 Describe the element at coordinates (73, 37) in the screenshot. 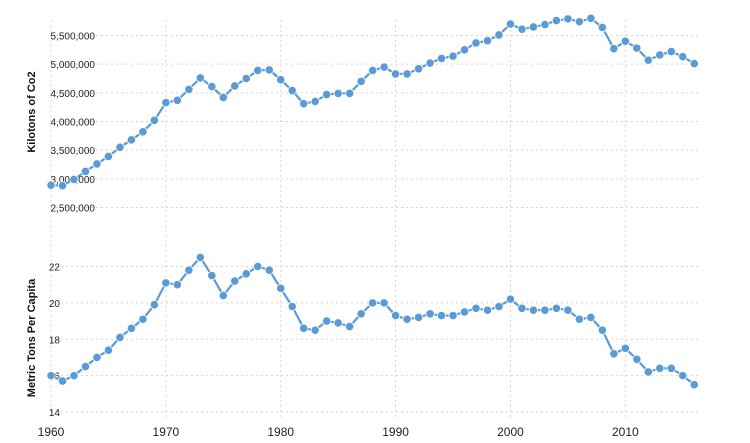

I see `y-tick-label: 5,500,000` at that location.